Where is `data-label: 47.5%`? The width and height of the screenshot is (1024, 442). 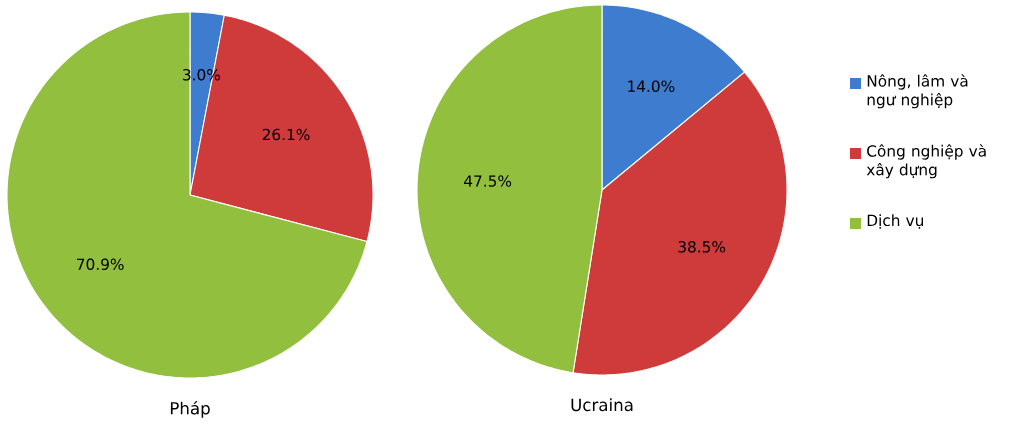
data-label: 47.5% is located at coordinates (488, 181).